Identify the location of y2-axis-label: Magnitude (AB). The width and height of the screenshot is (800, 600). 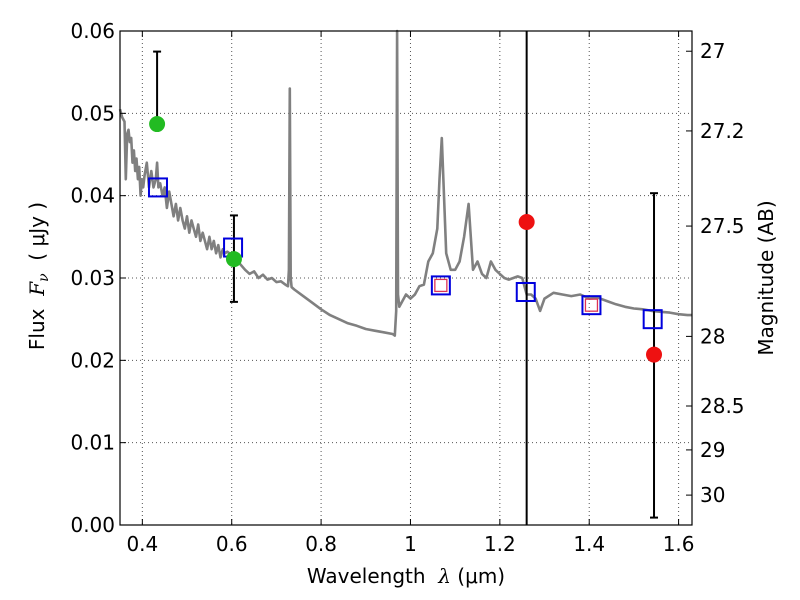
(766, 277).